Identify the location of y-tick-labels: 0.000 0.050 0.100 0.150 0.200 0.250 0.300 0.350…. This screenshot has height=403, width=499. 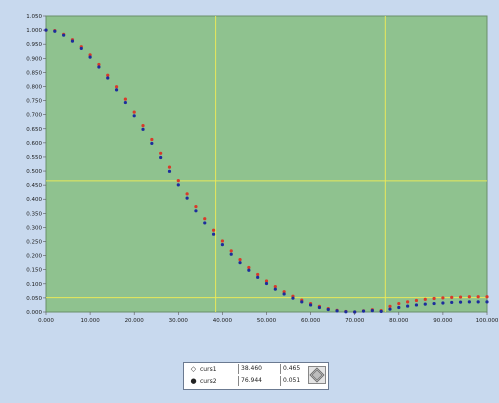
(36, 165).